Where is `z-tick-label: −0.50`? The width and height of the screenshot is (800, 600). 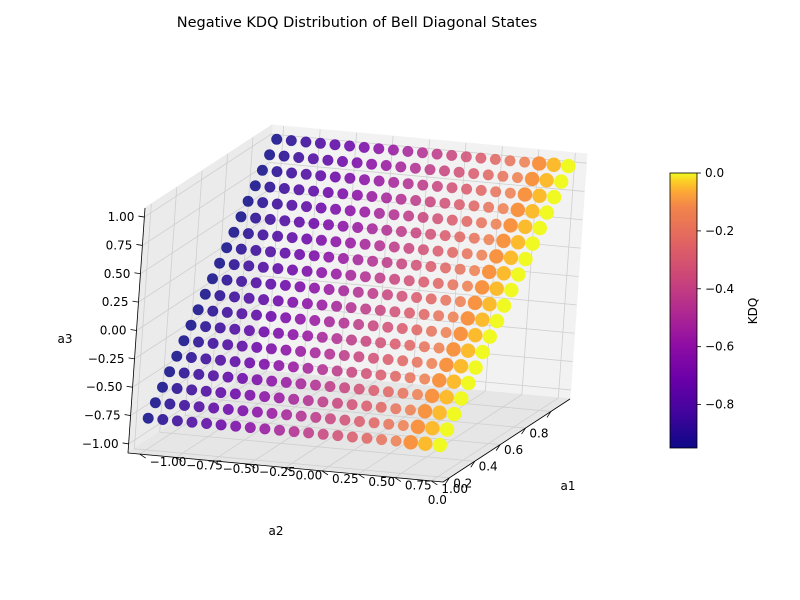
z-tick-label: −0.50 is located at coordinates (104, 387).